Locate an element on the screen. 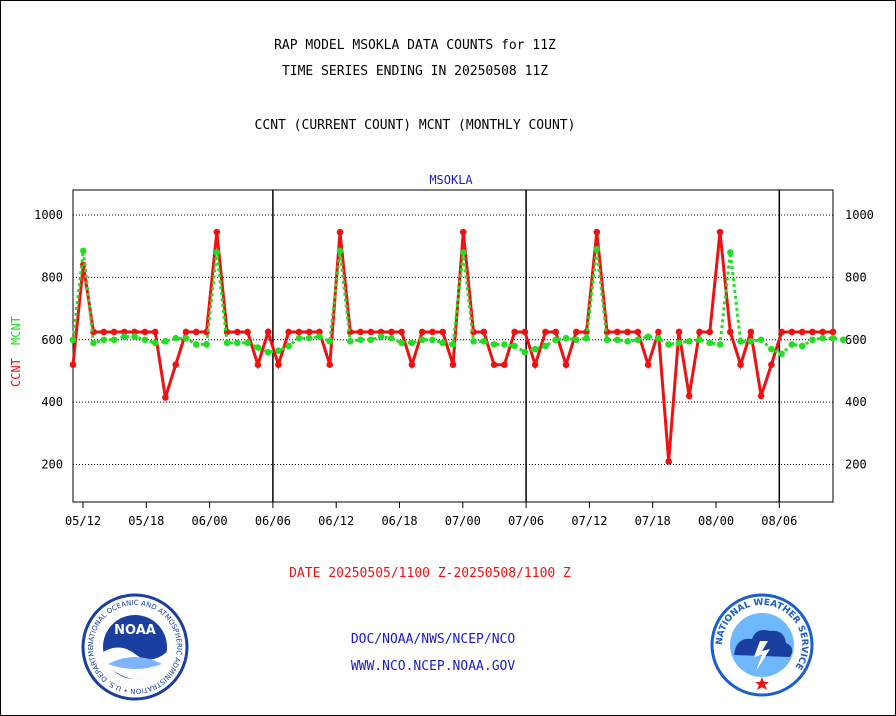 The image size is (896, 716). x-tick-label: 06/00 is located at coordinates (210, 521).